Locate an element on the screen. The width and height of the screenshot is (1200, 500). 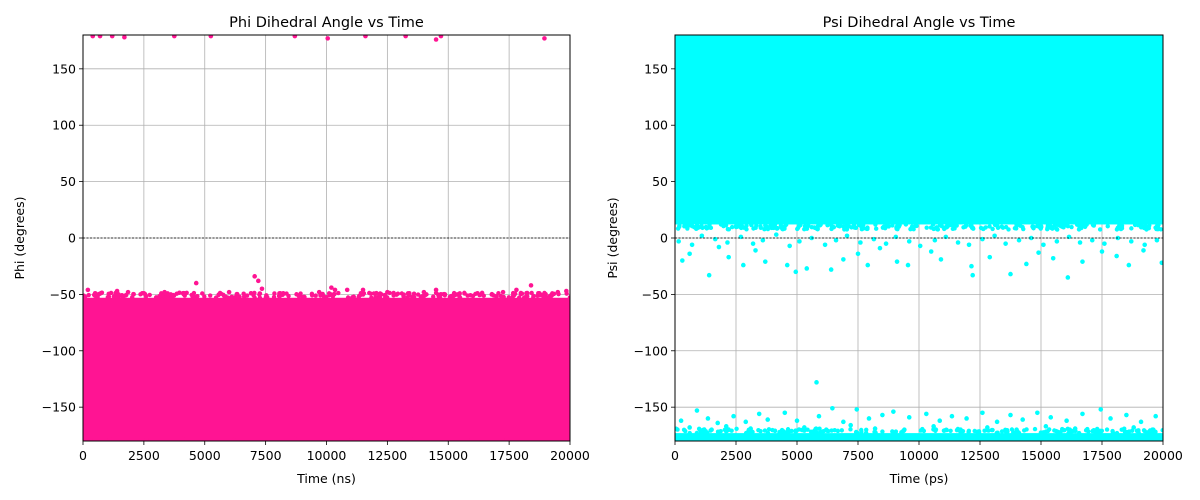
psi-x-tick-label: 10000 is located at coordinates (919, 455).